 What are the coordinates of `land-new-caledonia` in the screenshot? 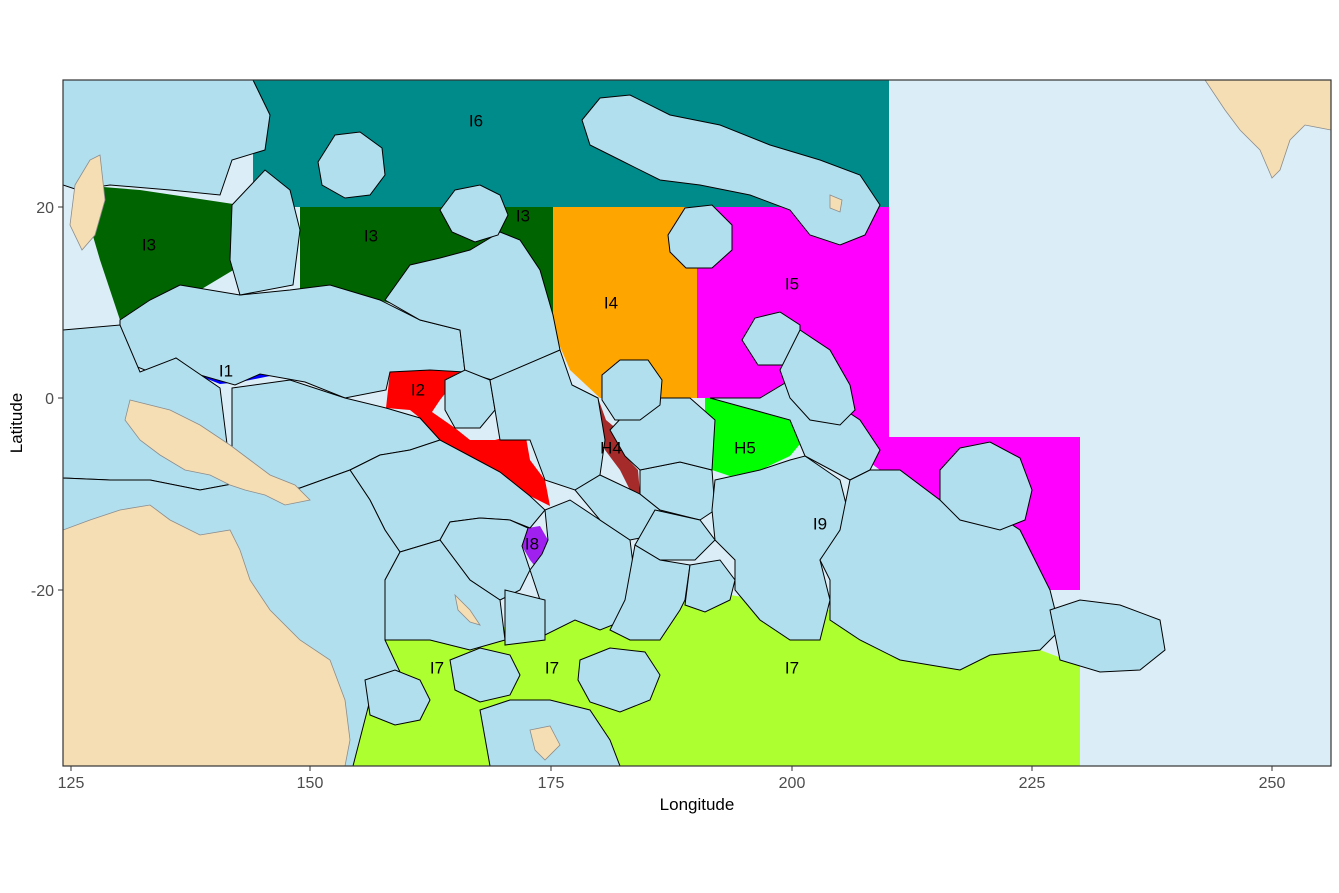 It's located at (467, 609).